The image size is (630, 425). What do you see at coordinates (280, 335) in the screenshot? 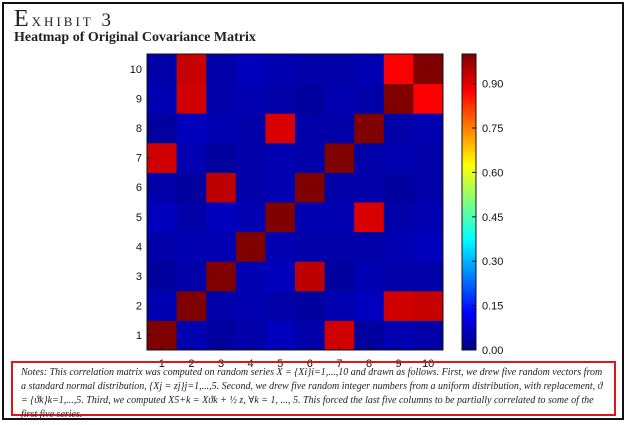
I see `heatmap-cell-r1-c5` at bounding box center [280, 335].